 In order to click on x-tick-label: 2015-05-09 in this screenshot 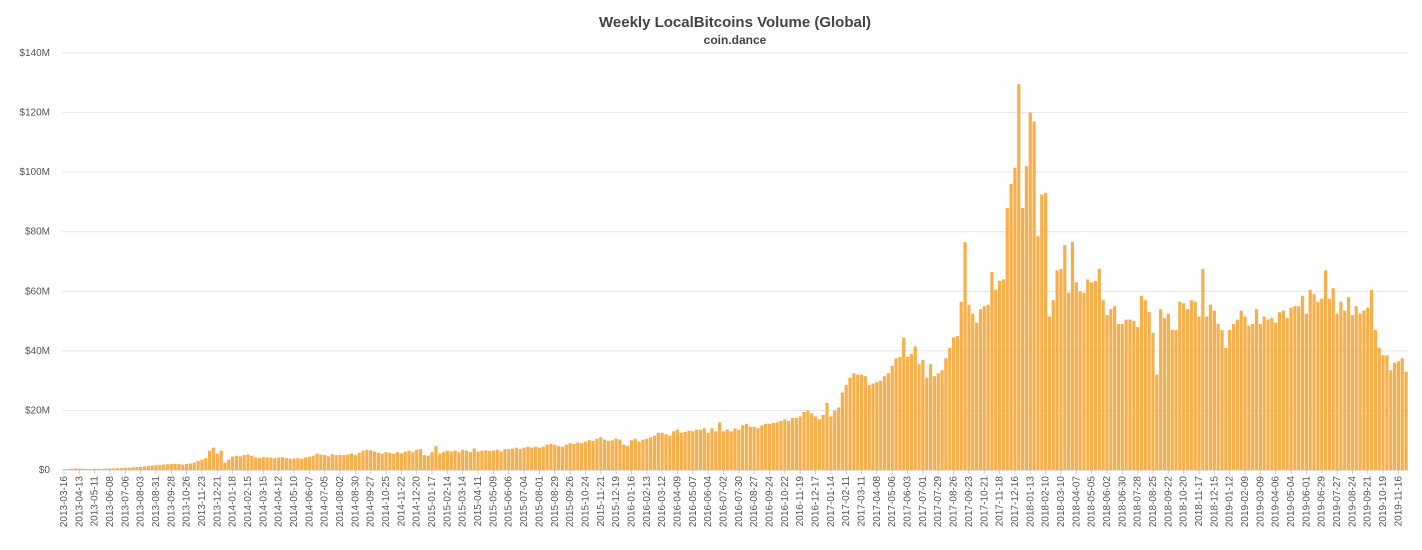, I will do `click(493, 502)`.